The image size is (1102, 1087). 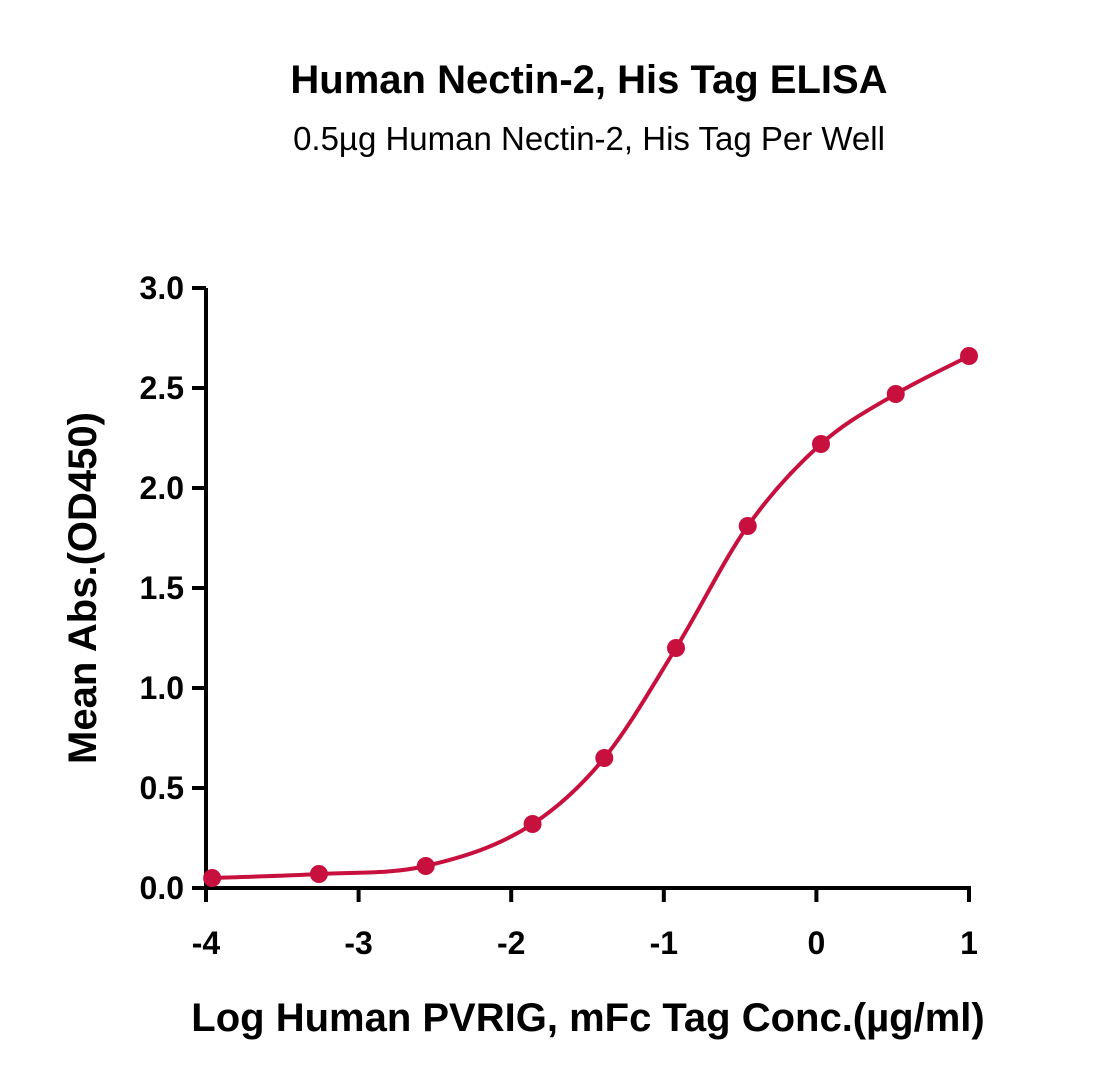 I want to click on x-axis-ticks: -4 -3 -2 -1 0 1, so click(x=585, y=924).